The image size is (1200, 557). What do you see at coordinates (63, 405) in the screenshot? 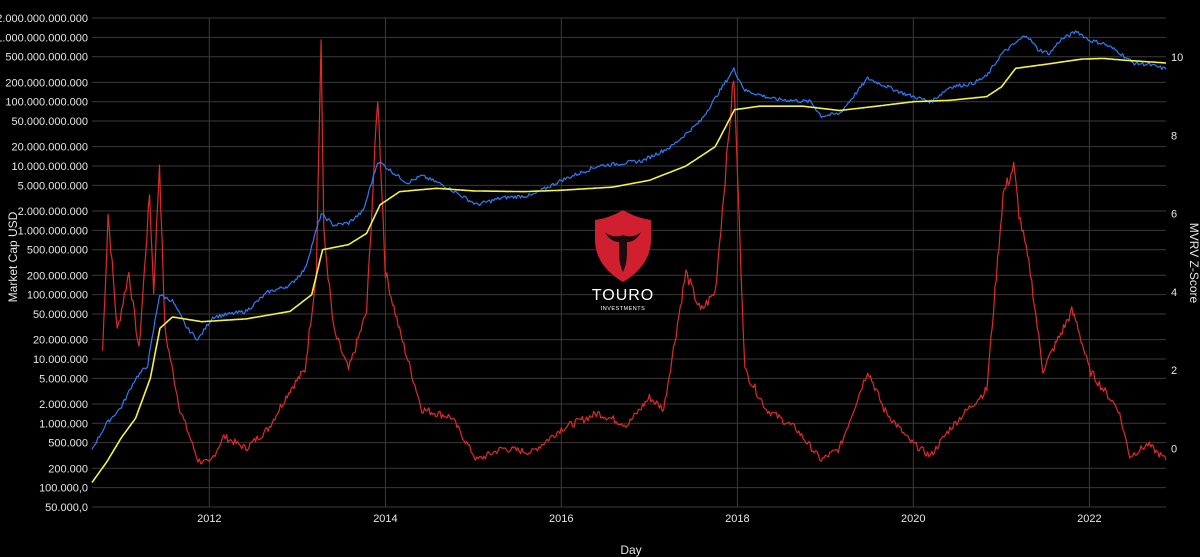
I see `y-left-tick-label: 2.000.000` at bounding box center [63, 405].